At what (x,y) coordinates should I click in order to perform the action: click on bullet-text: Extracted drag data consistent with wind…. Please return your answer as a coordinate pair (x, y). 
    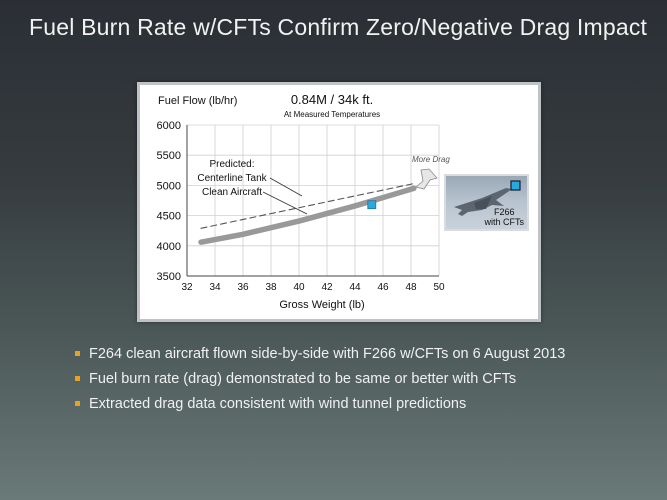
    Looking at the image, I should click on (278, 404).